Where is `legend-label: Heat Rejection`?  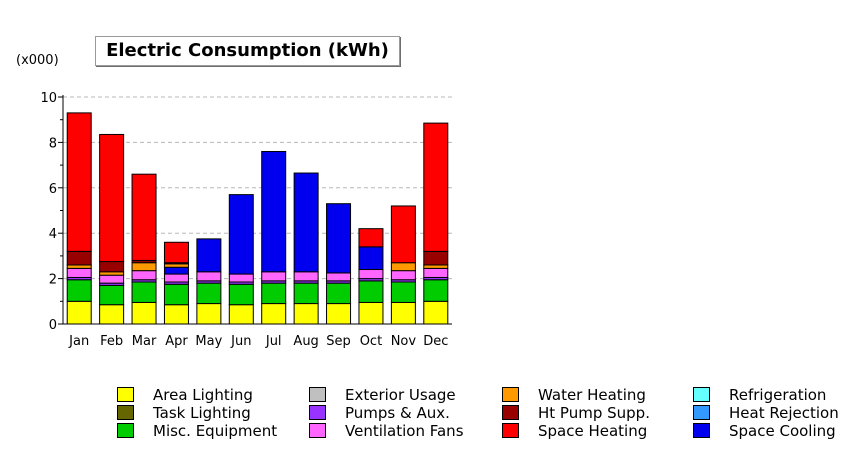 legend-label: Heat Rejection is located at coordinates (784, 413).